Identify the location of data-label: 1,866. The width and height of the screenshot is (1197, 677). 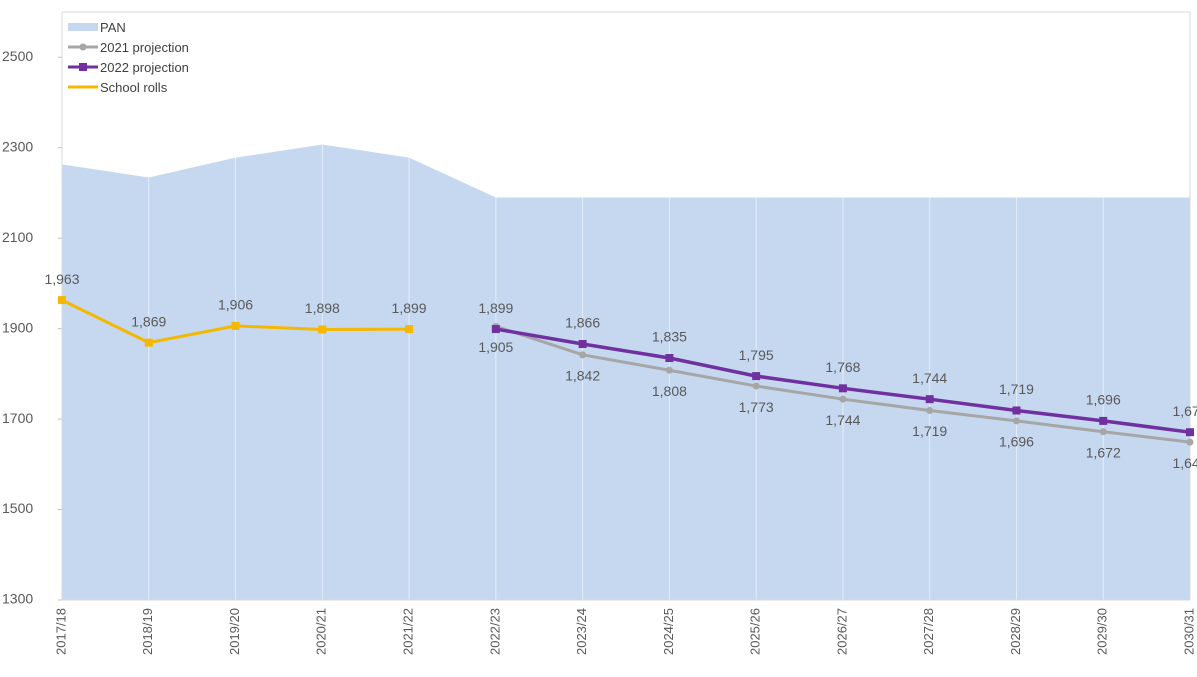
(582, 323).